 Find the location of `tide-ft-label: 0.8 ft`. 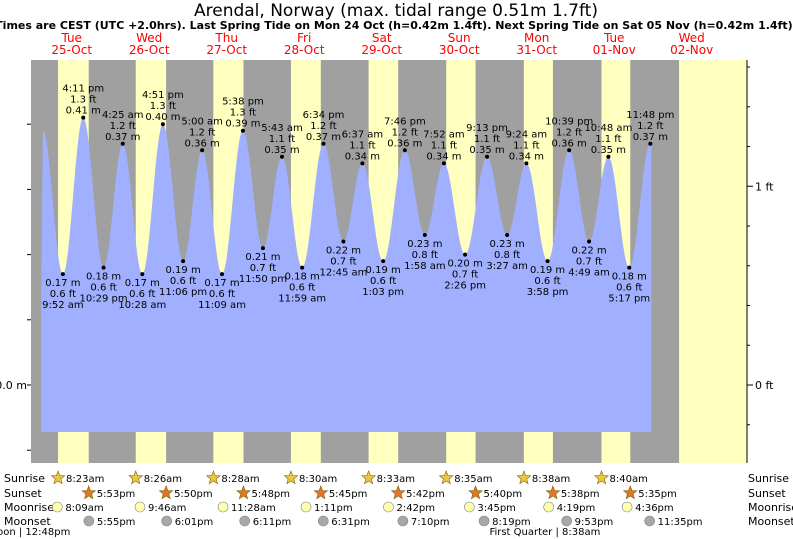

tide-ft-label: 0.8 ft is located at coordinates (425, 255).